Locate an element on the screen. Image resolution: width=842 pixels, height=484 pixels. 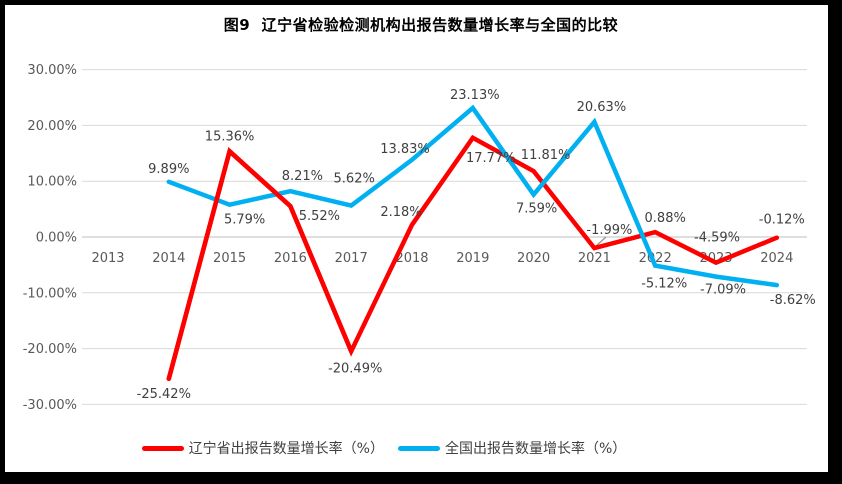
x-axis-tick-label: 2020 is located at coordinates (533, 258).